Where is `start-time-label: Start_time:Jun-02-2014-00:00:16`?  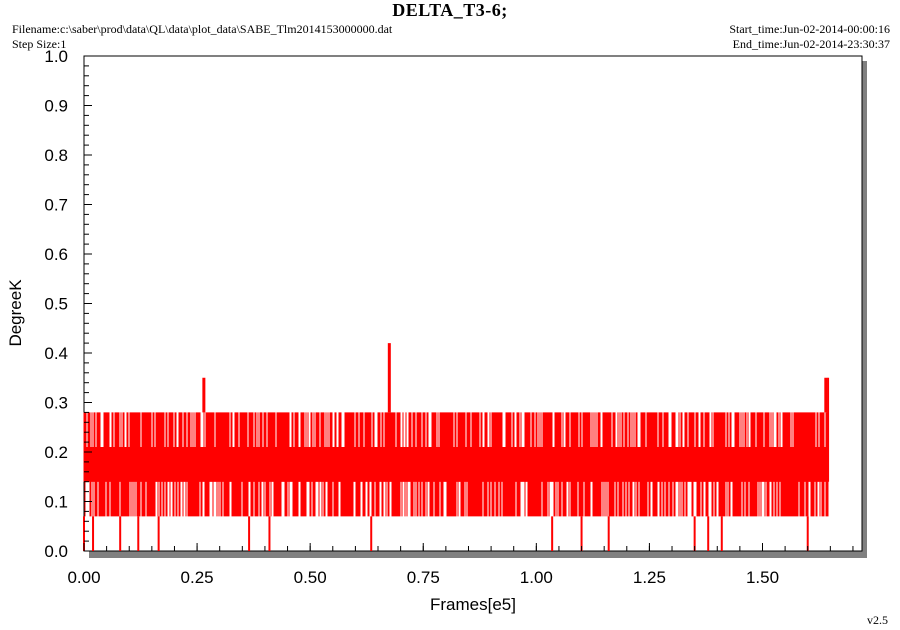 start-time-label: Start_time:Jun-02-2014-00:00:16 is located at coordinates (809, 29).